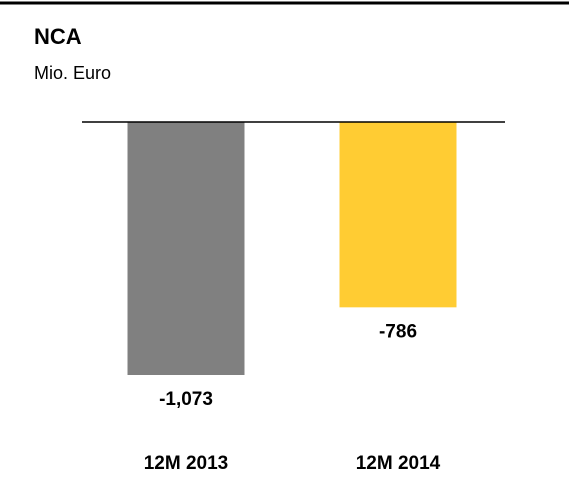 This screenshot has width=569, height=478. Describe the element at coordinates (398, 463) in the screenshot. I see `x-tick-label: 12M 2014` at that location.